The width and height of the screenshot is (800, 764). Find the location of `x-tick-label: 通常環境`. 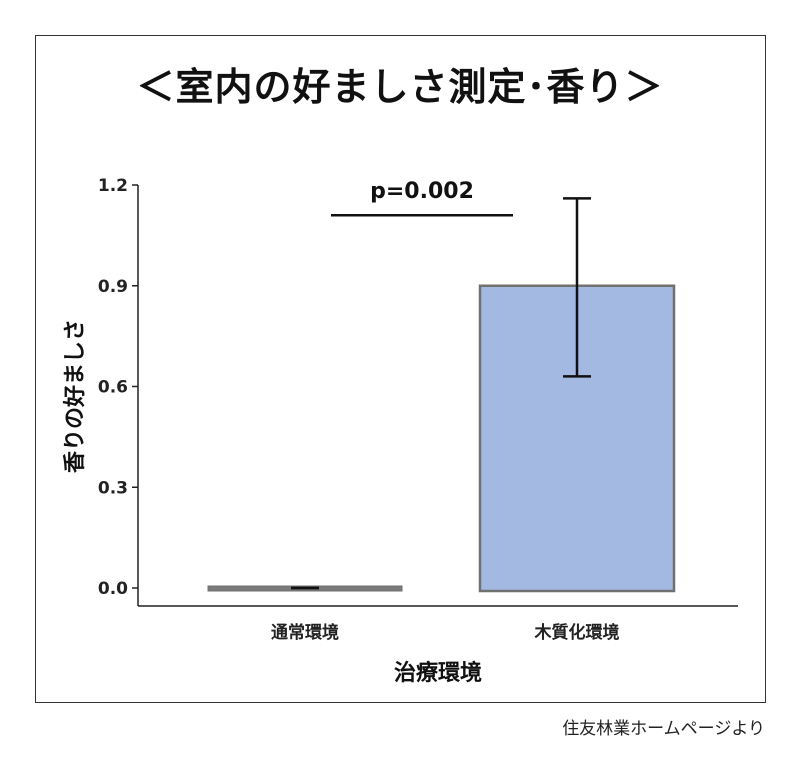

x-tick-label: 通常環境 is located at coordinates (305, 632).